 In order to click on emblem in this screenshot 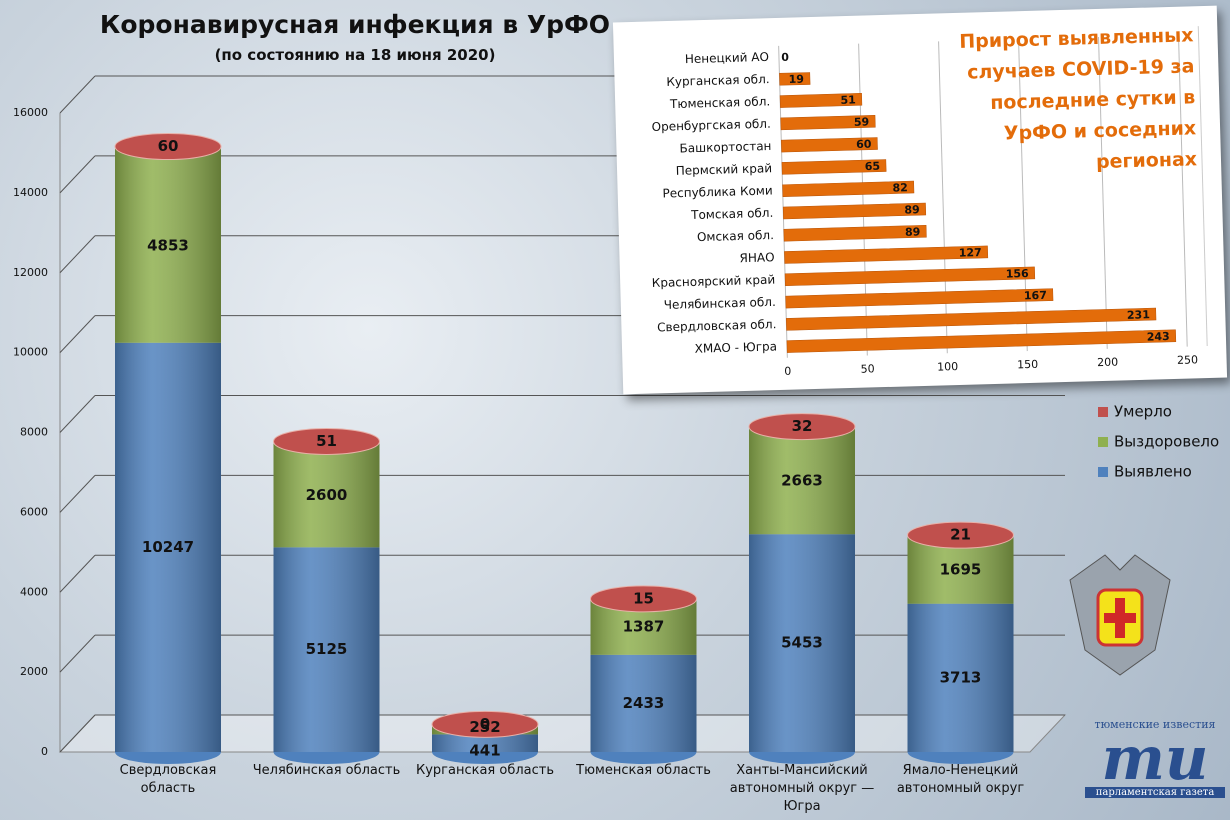, I will do `click(1120, 615)`.